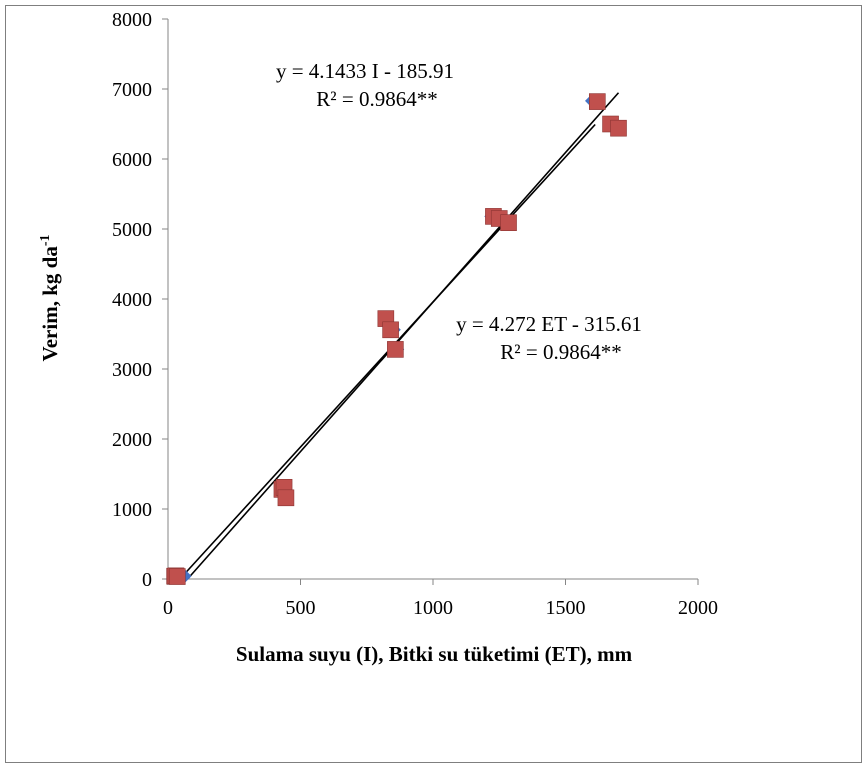 The width and height of the screenshot is (867, 769). What do you see at coordinates (132, 300) in the screenshot?
I see `y-tick-label: 4000` at bounding box center [132, 300].